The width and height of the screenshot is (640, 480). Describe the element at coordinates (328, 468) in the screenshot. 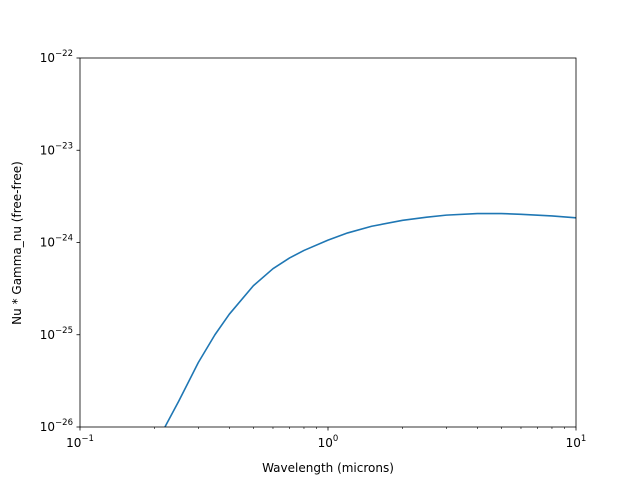

I see `x-axis-label: Wavelength (microns)` at that location.